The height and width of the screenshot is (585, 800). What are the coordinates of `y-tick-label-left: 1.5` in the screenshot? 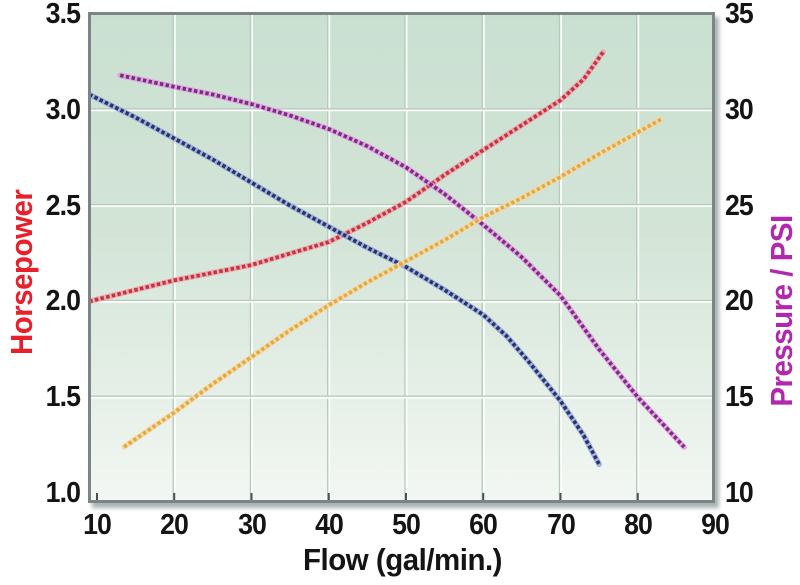 It's located at (63, 397).